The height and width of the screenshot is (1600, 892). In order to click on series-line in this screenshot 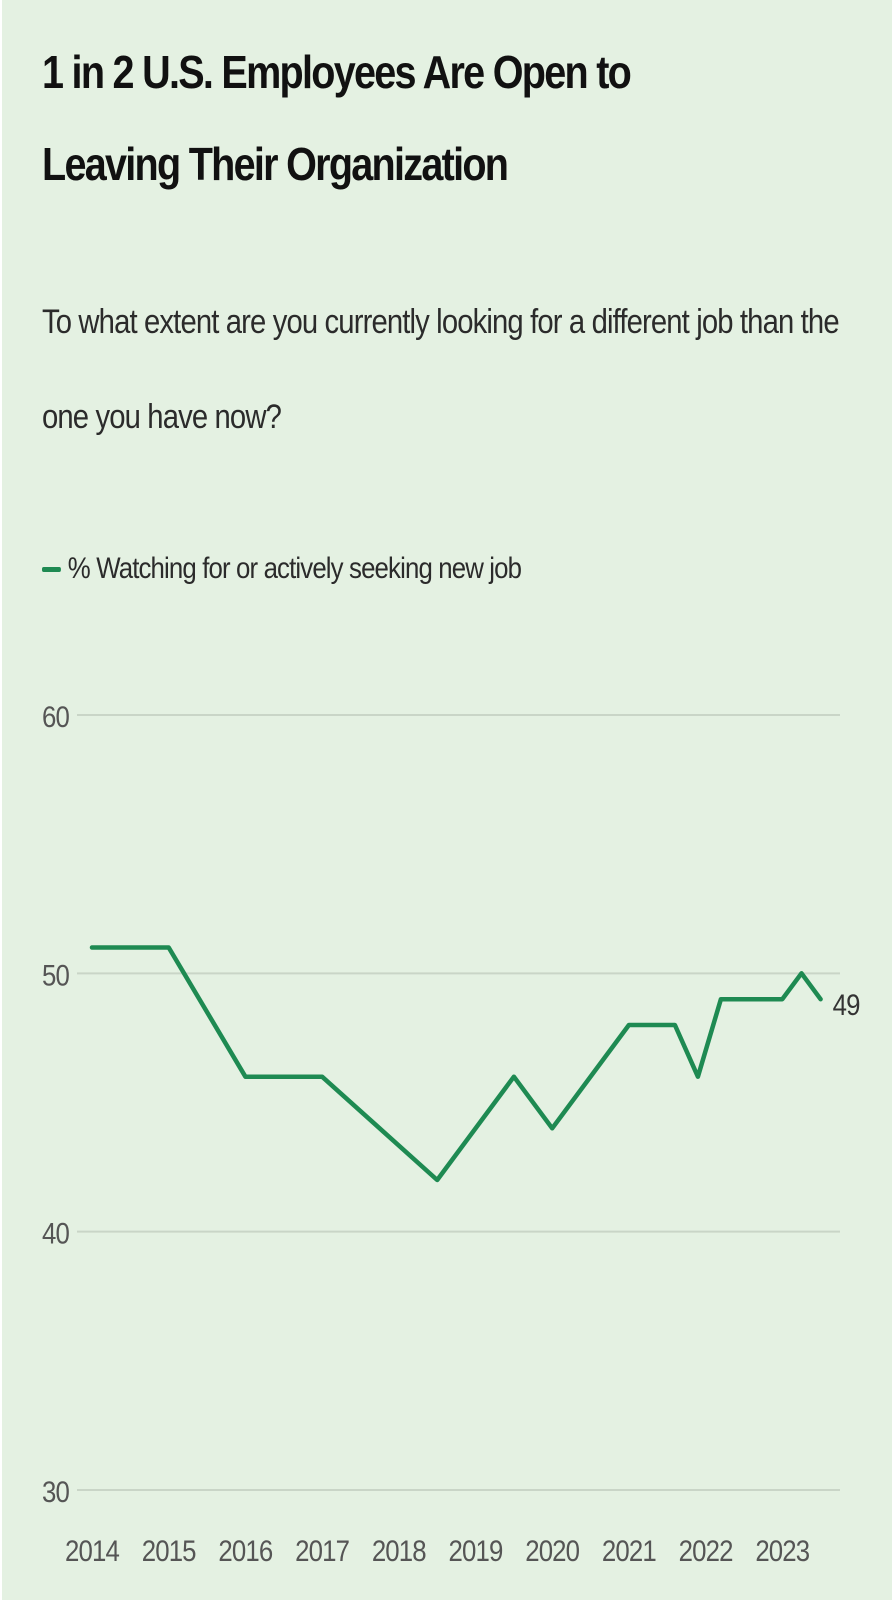, I will do `click(456, 1064)`.